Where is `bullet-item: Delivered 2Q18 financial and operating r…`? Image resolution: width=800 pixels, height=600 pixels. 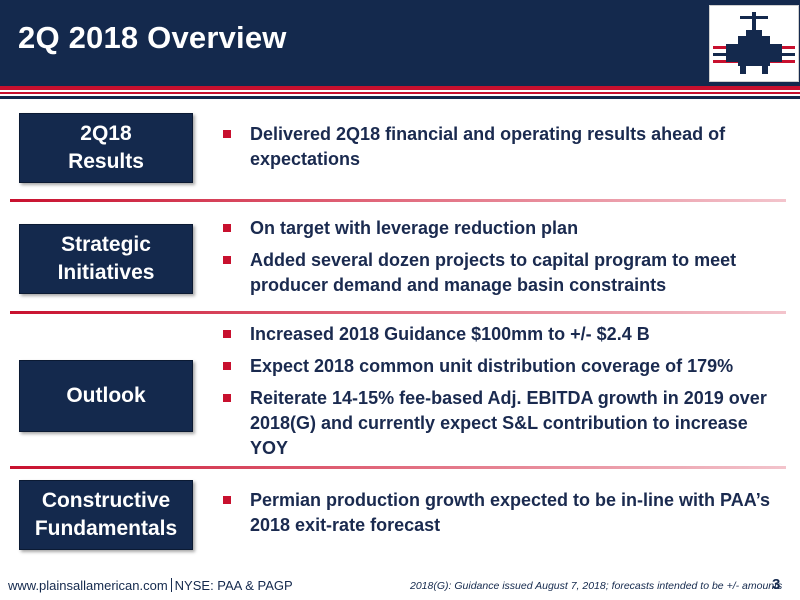 bullet-item: Delivered 2Q18 financial and operating r… is located at coordinates (502, 147).